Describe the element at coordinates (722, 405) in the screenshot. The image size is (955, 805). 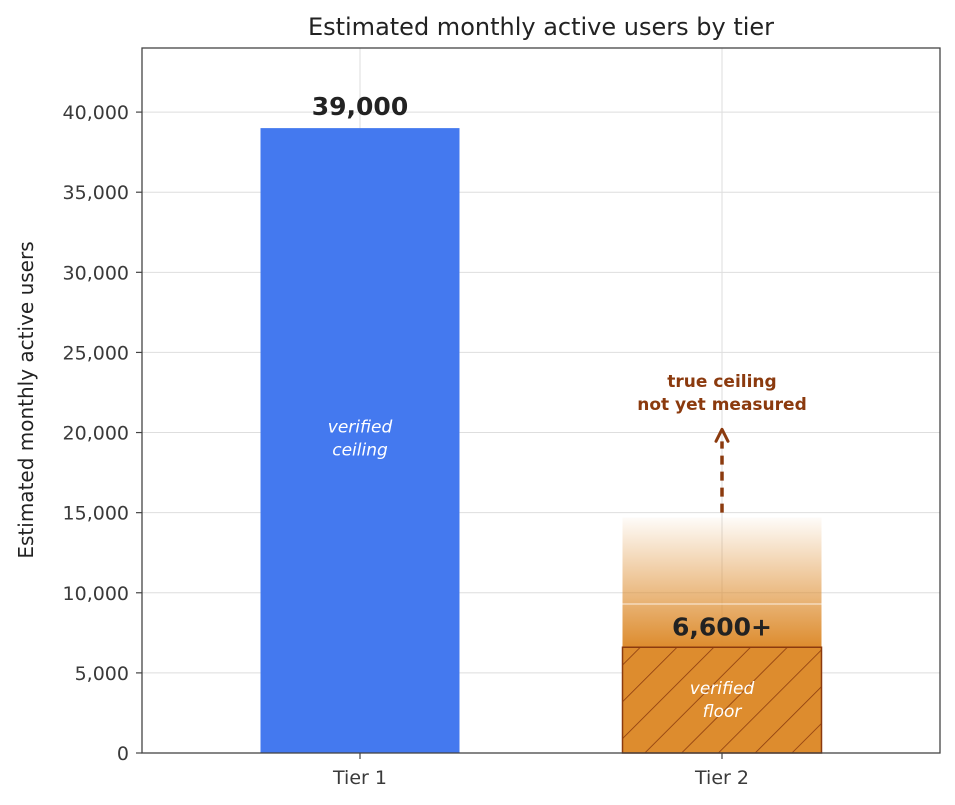
I see `annotation-text: not yet measured` at that location.